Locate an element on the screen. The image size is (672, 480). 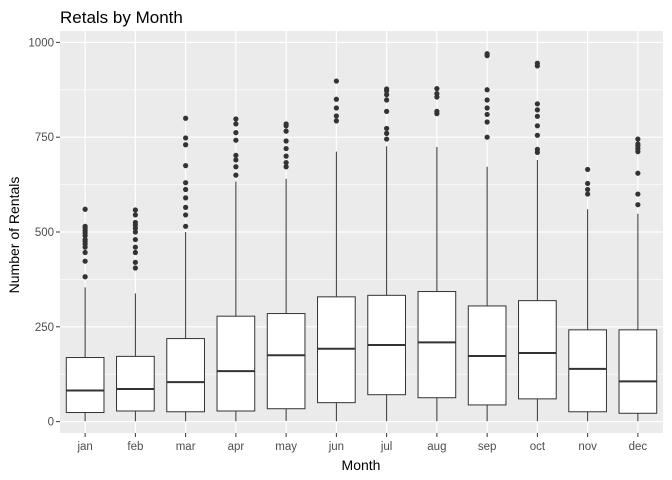
box-feb is located at coordinates (135, 314).